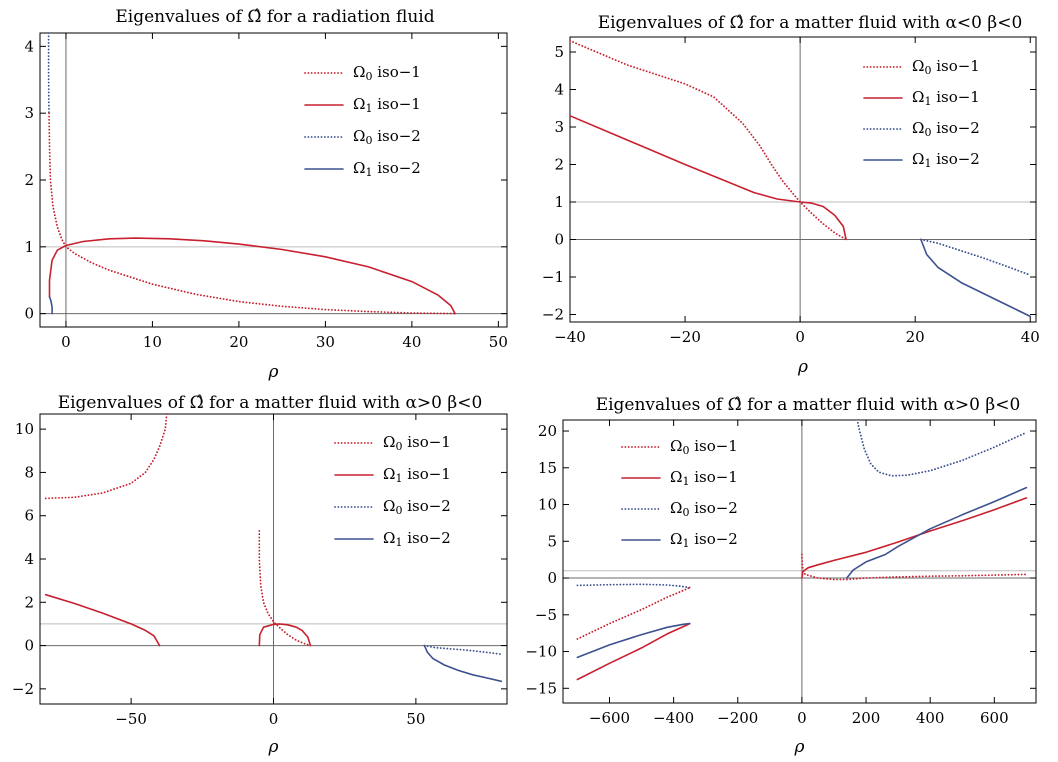  What do you see at coordinates (559, 165) in the screenshot?
I see `y-tick-label: 2` at bounding box center [559, 165].